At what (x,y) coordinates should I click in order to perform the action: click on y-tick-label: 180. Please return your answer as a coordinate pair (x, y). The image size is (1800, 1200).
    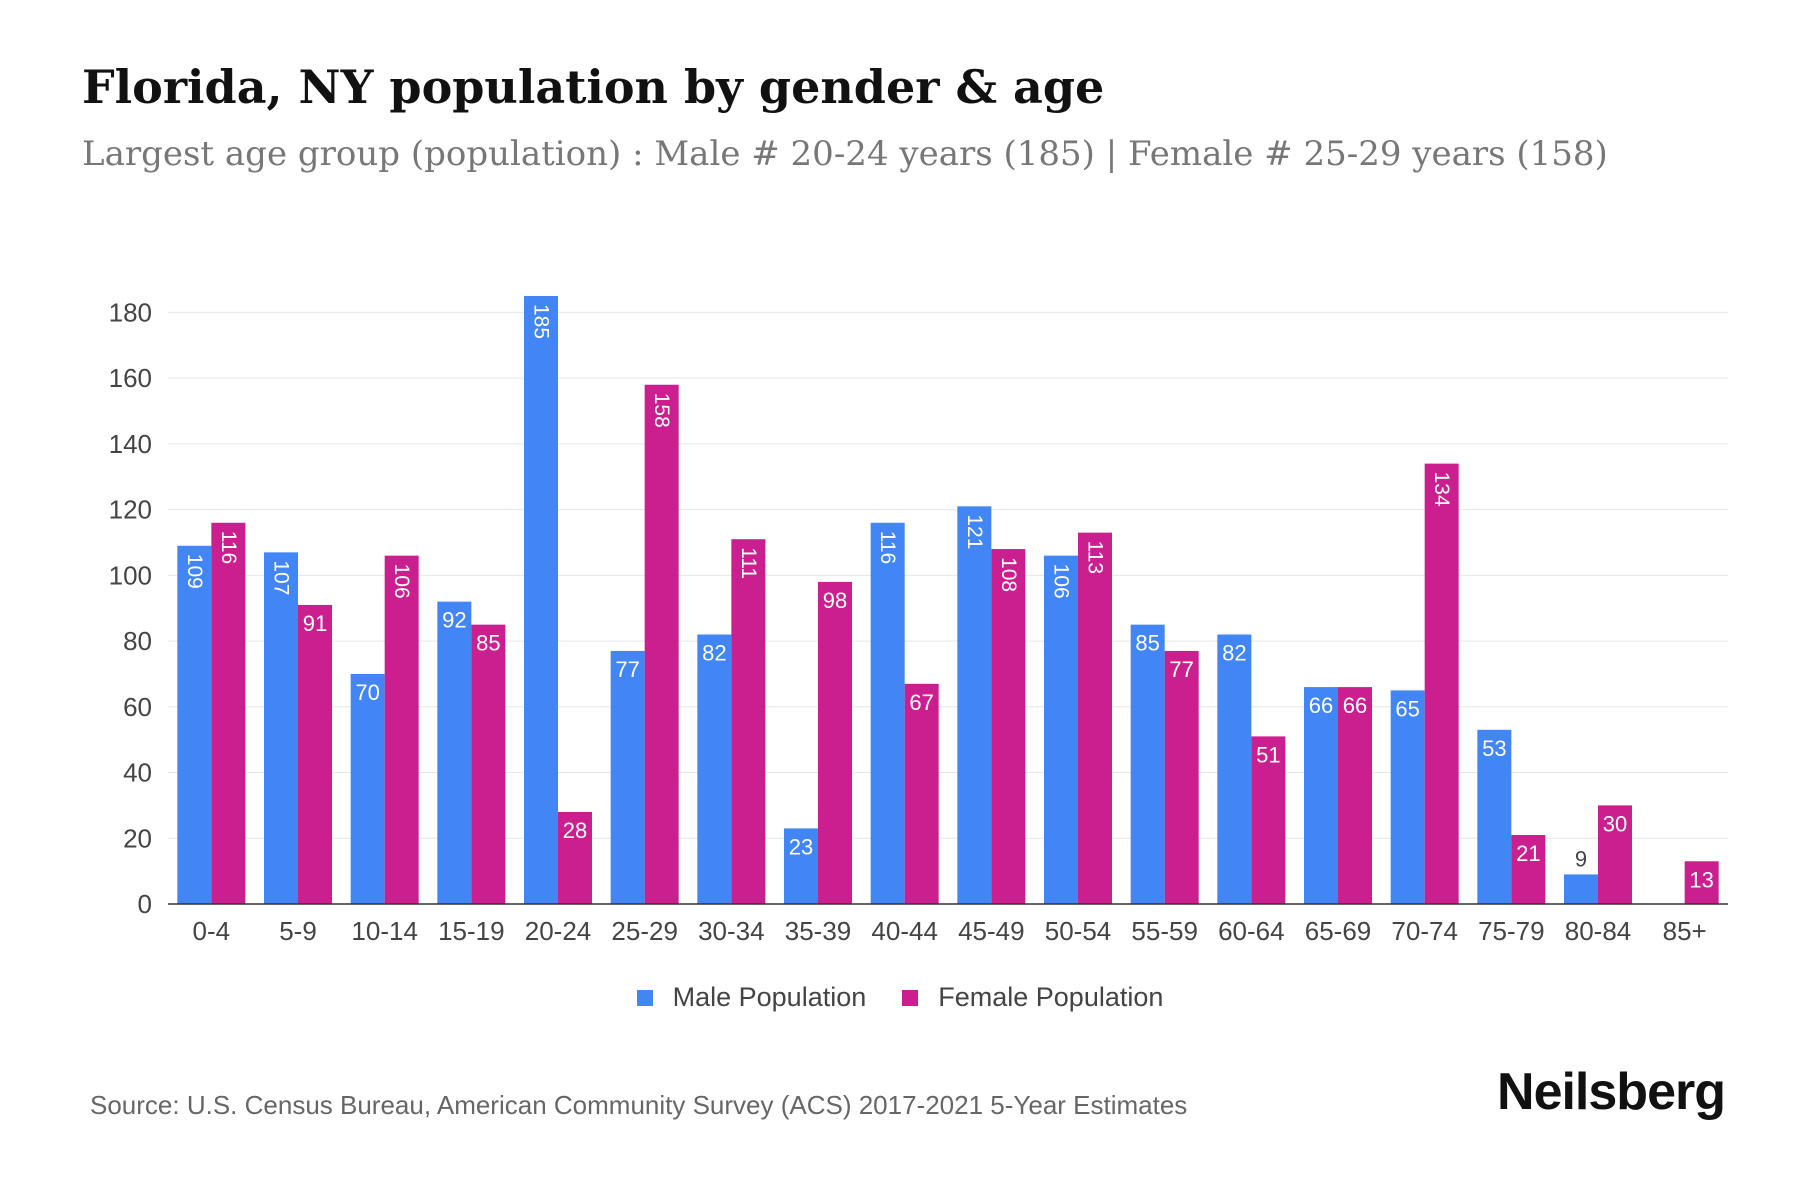
    Looking at the image, I should click on (130, 312).